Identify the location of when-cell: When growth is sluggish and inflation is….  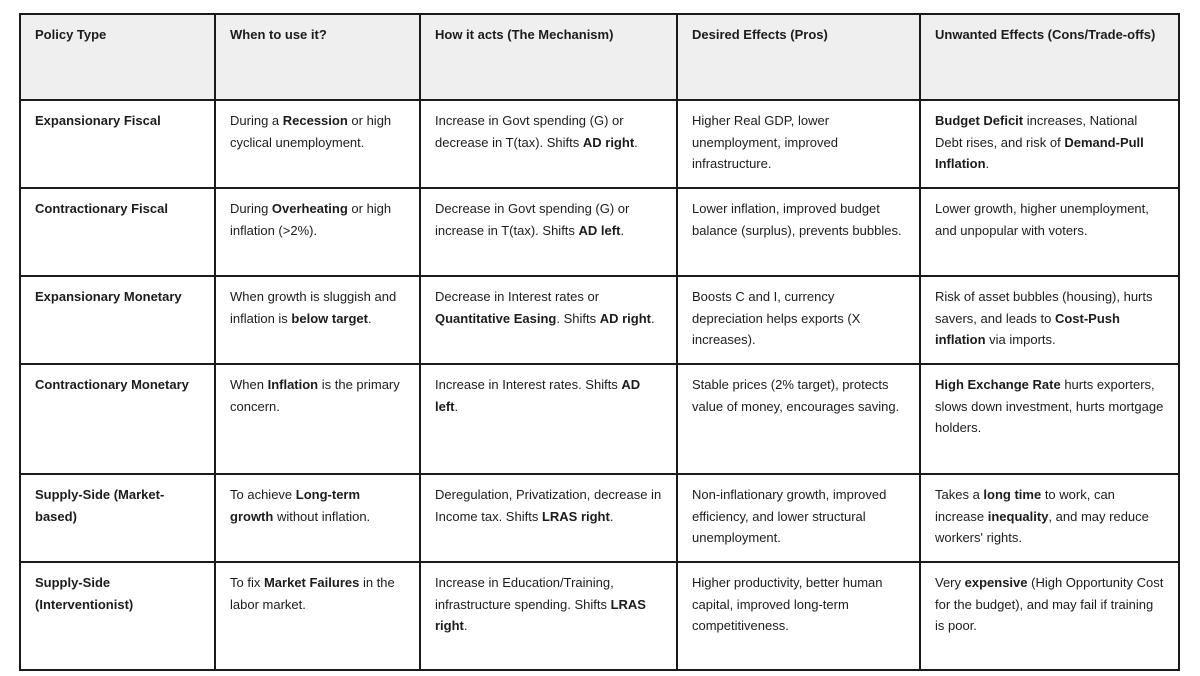
(317, 320).